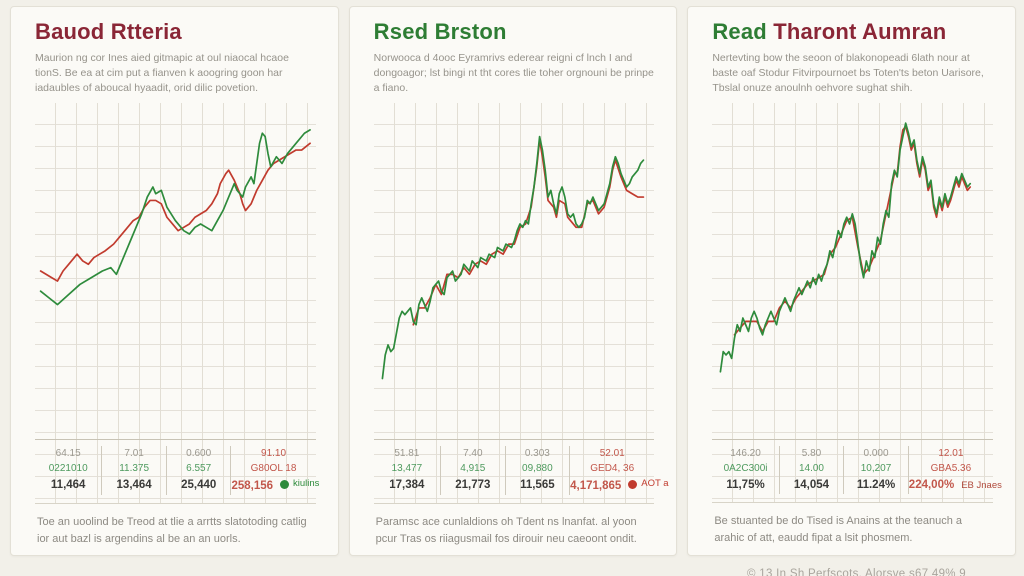  What do you see at coordinates (619, 484) in the screenshot?
I see `table-cell: 4,171,865 AOT a` at bounding box center [619, 484].